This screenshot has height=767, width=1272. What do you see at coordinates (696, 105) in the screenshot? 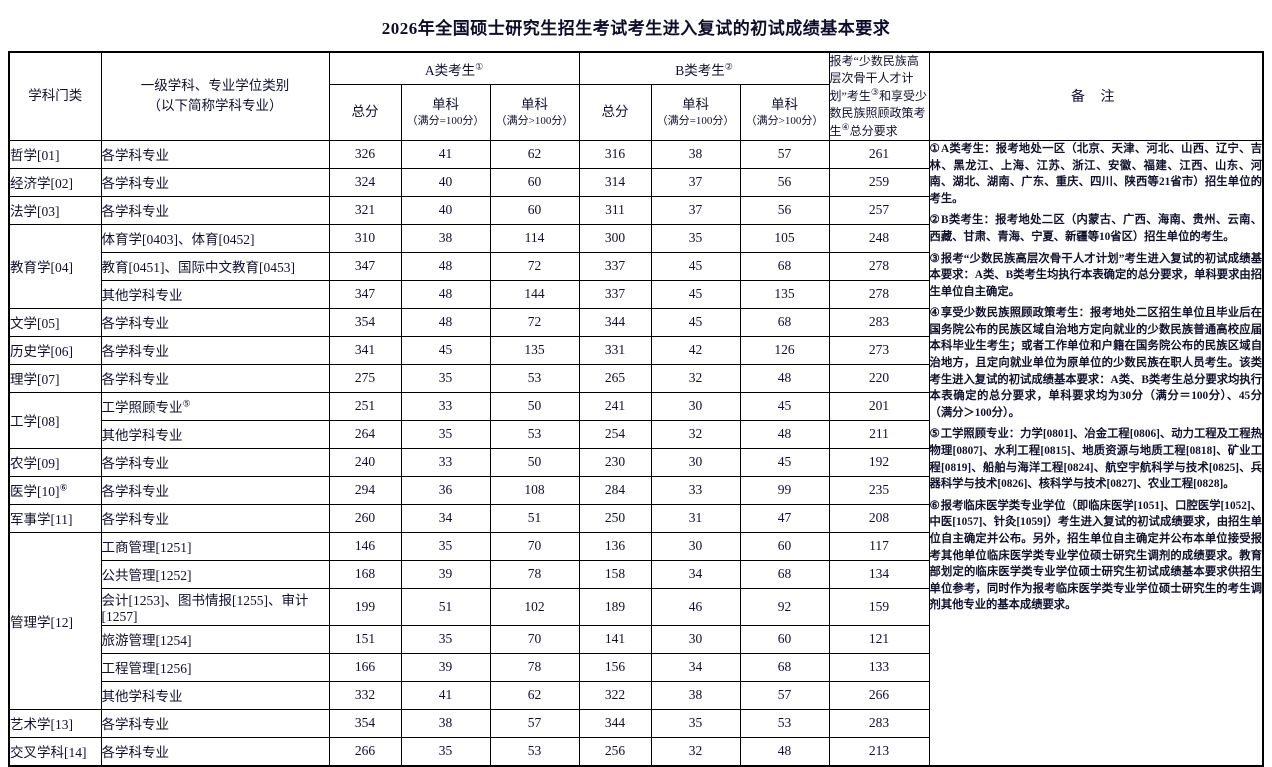
I see `header-b-single-eq100-label: 单科` at bounding box center [696, 105].